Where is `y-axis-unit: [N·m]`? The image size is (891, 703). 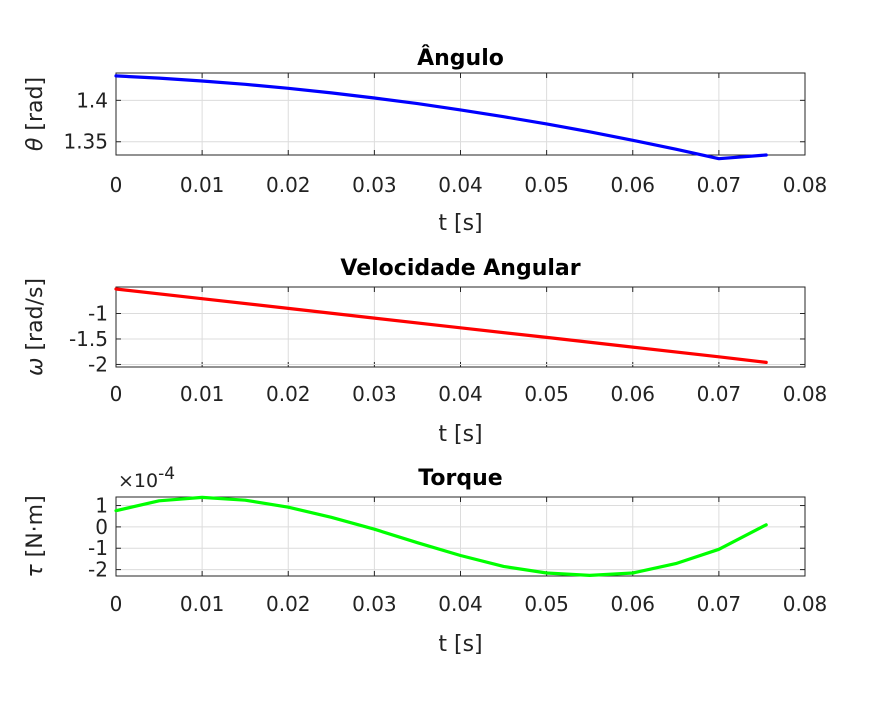
y-axis-unit: [N·m] is located at coordinates (35, 526).